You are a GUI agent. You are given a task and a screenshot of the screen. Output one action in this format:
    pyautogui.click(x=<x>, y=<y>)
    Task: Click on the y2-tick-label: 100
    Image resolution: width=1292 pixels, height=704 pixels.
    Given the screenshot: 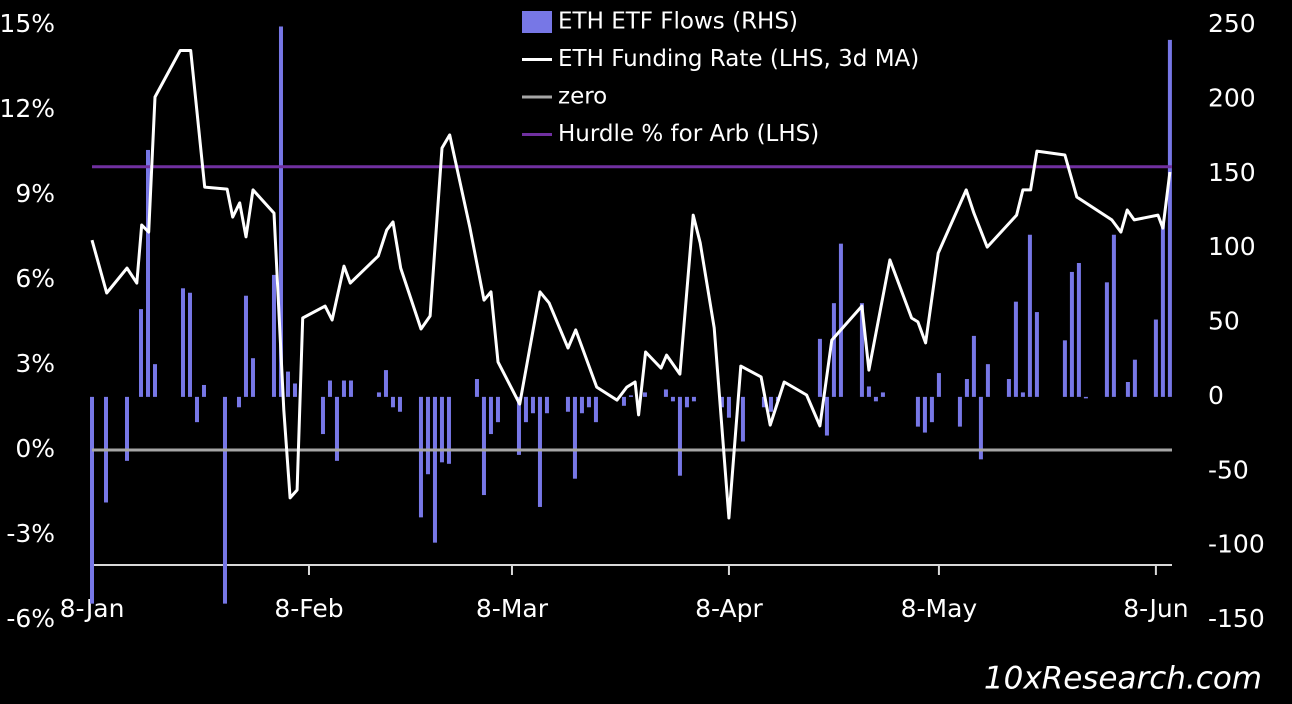 What is the action you would take?
    pyautogui.click(x=1232, y=246)
    